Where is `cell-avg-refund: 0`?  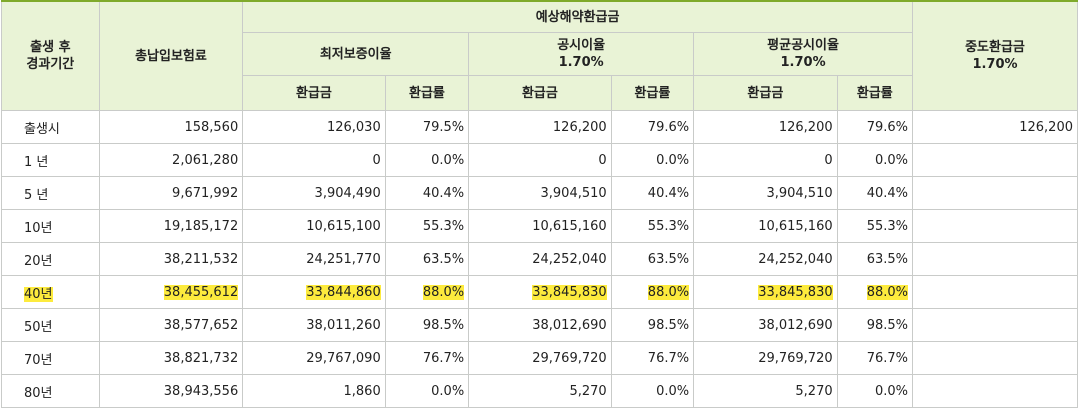 cell-avg-refund: 0 is located at coordinates (765, 160).